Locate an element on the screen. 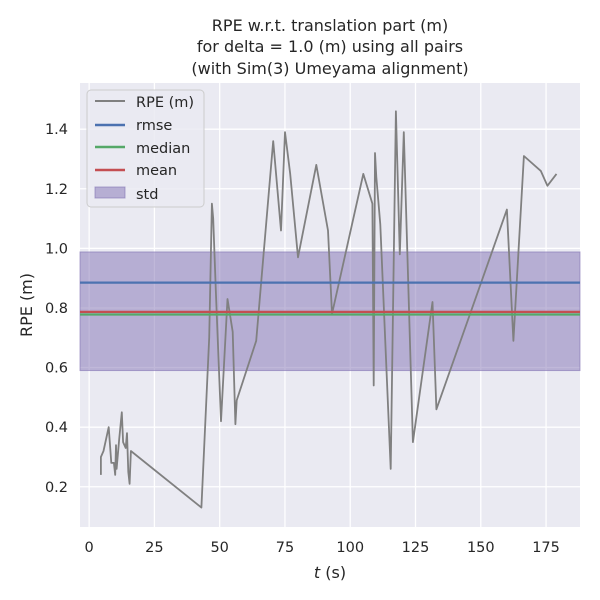  x-axis-label-unit: (s) is located at coordinates (333, 572).